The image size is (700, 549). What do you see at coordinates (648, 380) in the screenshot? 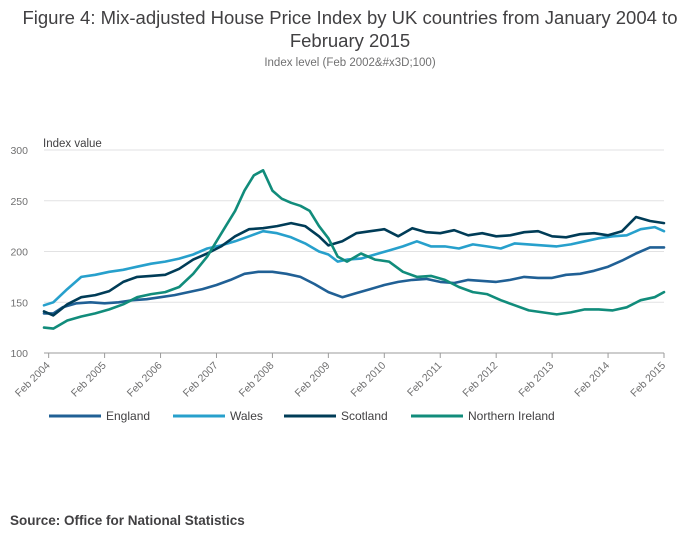
I see `x-tick-label: Feb 2015` at bounding box center [648, 380].